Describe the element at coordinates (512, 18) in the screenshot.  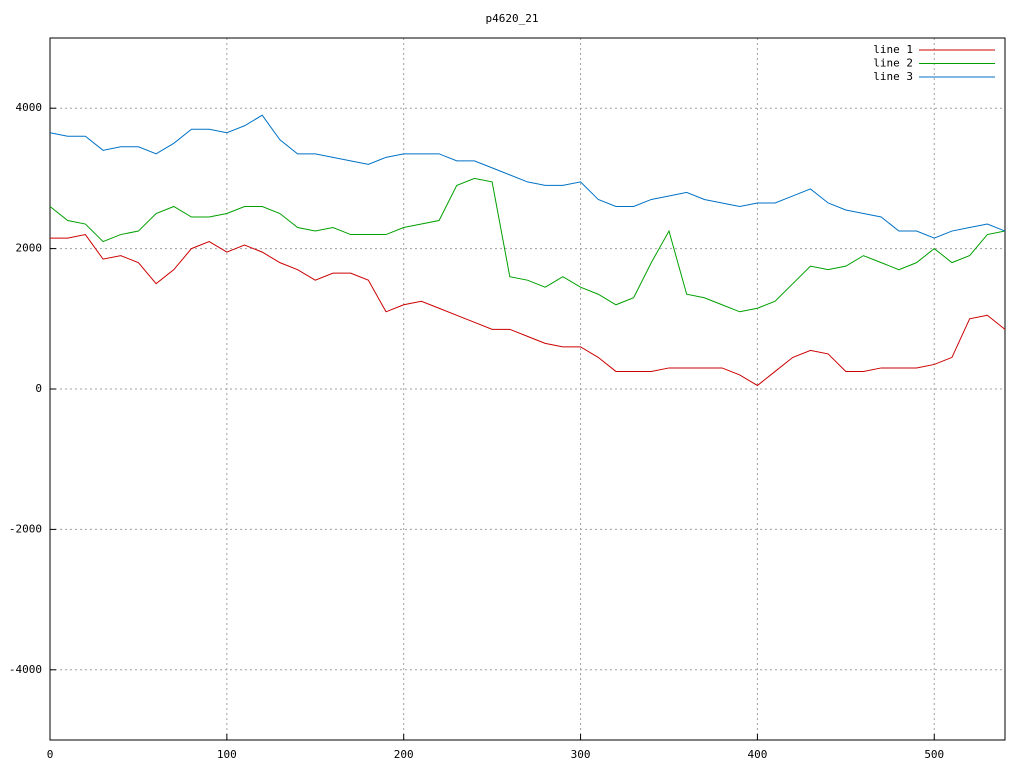
I see `chart-title: p4620_21` at that location.